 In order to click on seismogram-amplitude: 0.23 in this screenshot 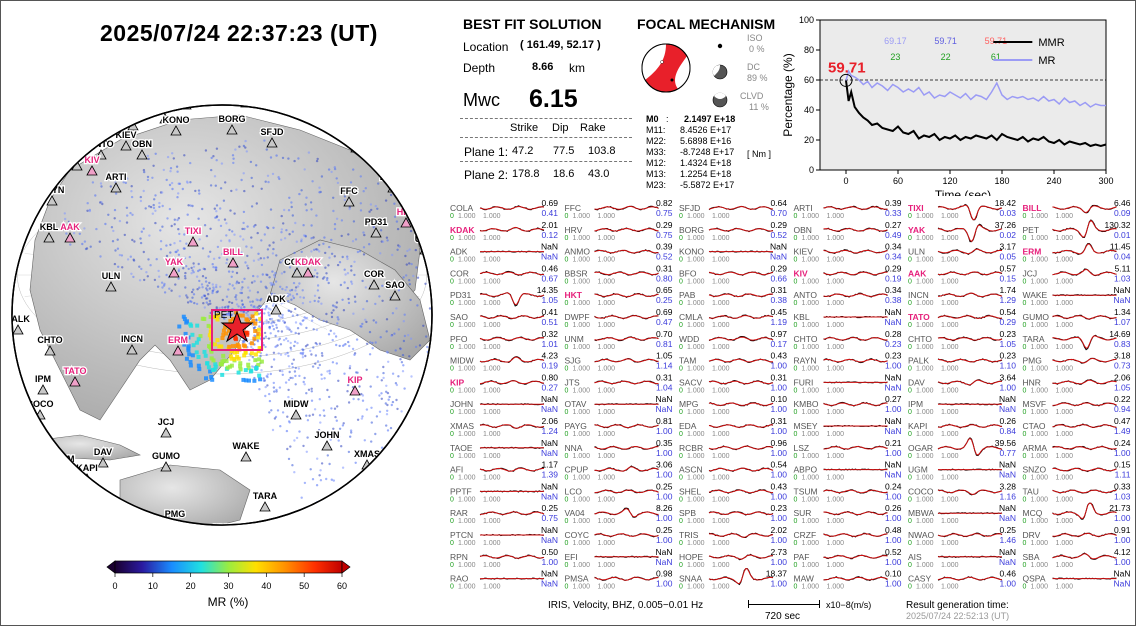, I will do `click(1007, 356)`.